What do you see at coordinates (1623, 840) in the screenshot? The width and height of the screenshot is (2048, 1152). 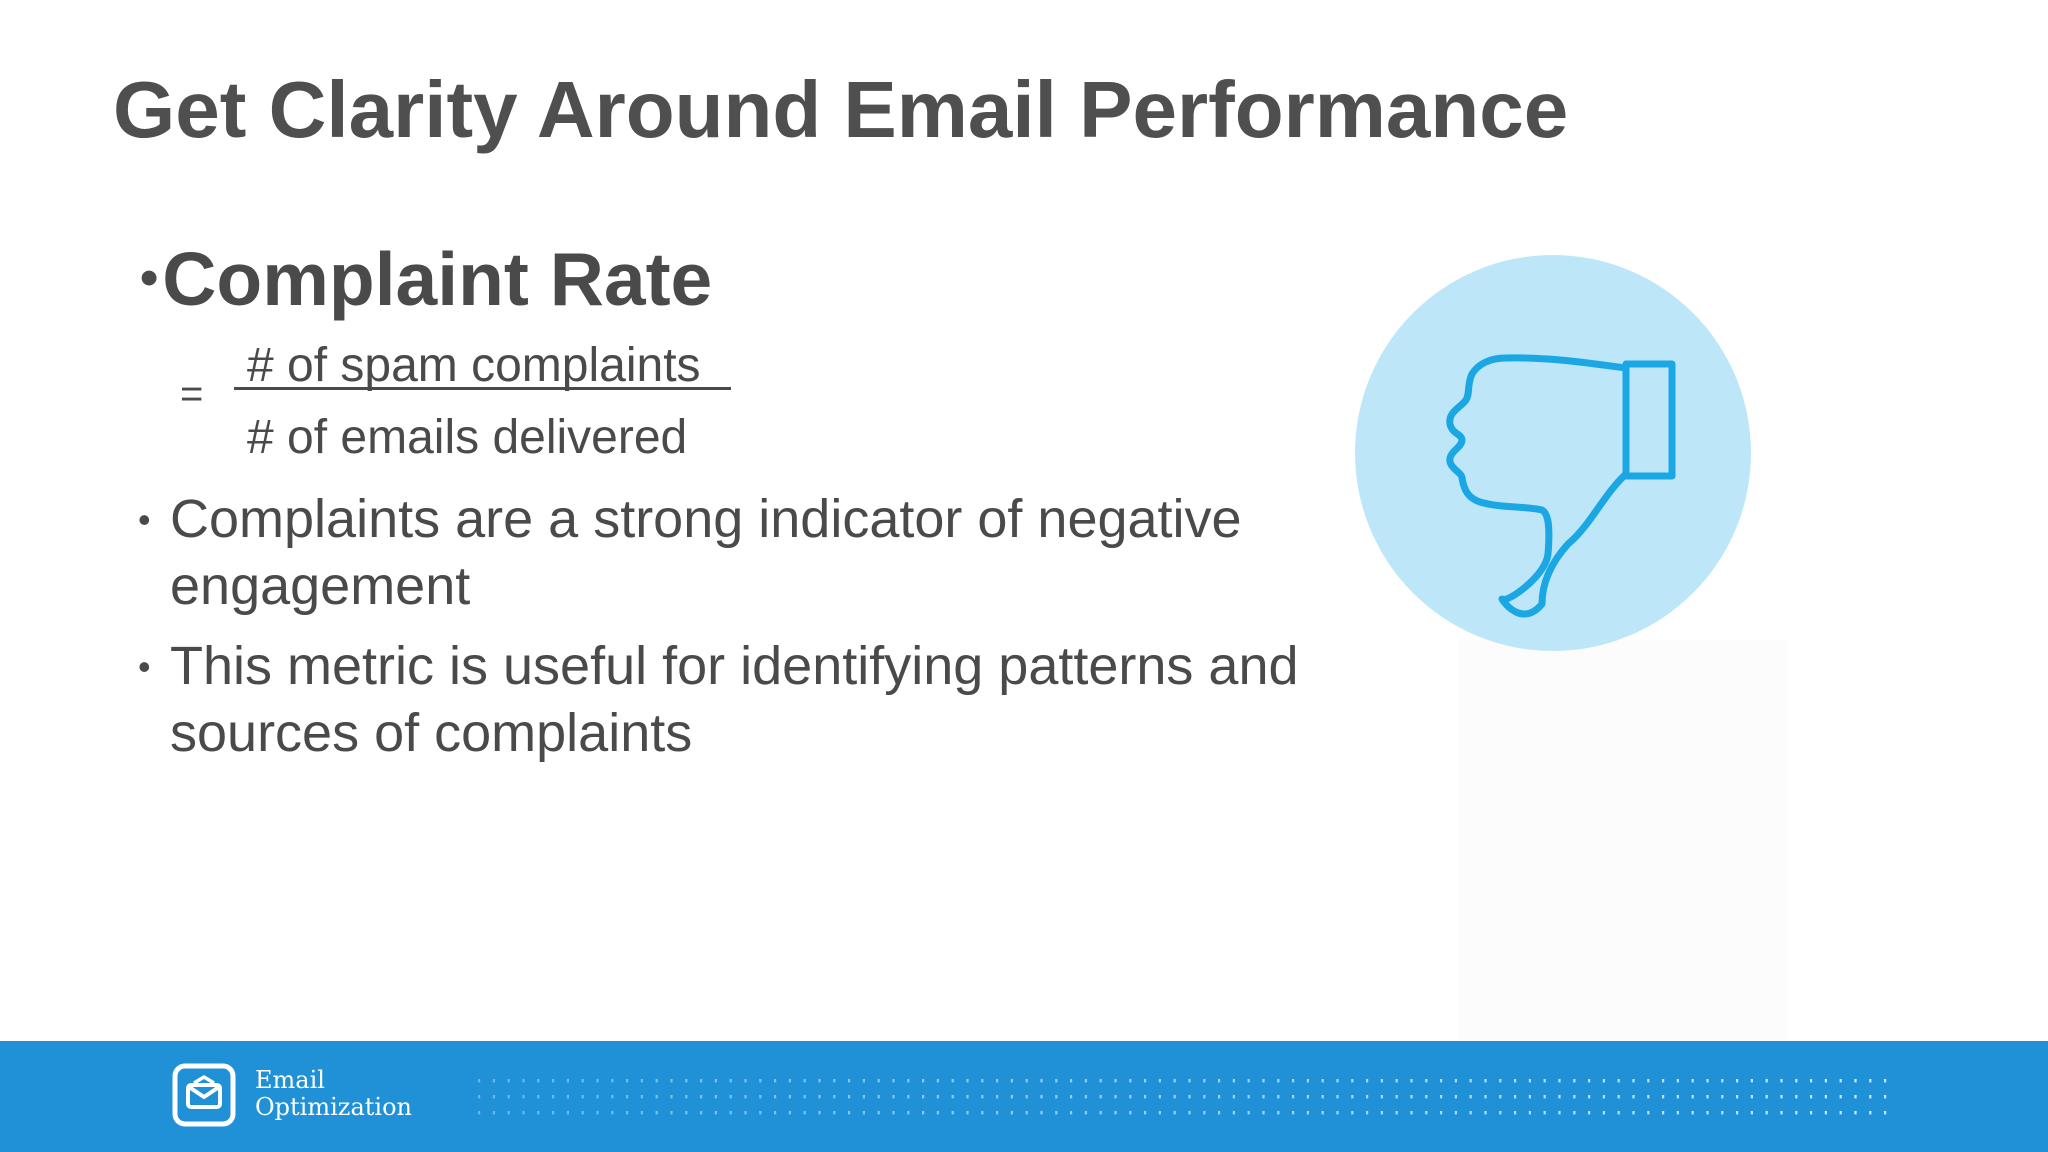 I see `background-panel` at bounding box center [1623, 840].